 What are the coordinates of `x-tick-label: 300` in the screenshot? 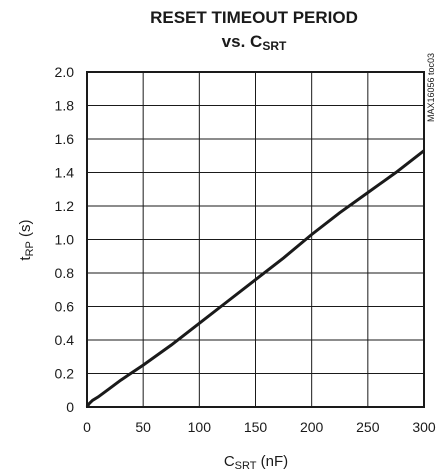 It's located at (424, 427).